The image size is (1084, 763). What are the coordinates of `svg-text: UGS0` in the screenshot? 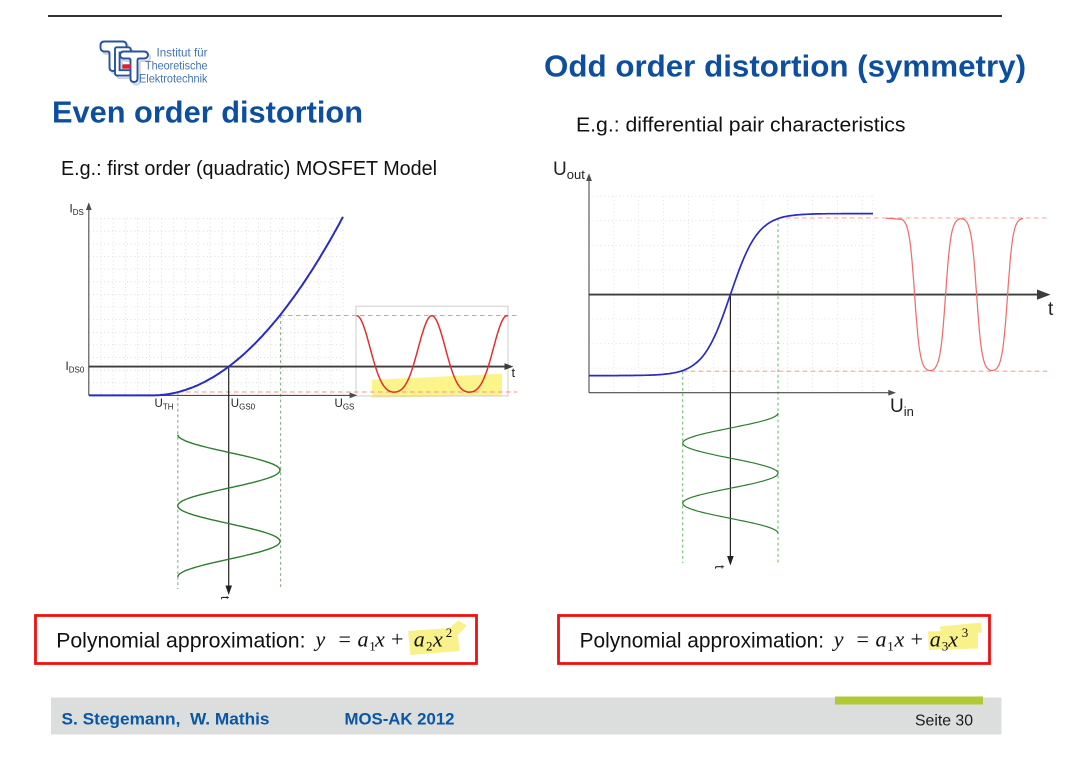 It's located at (243, 405).